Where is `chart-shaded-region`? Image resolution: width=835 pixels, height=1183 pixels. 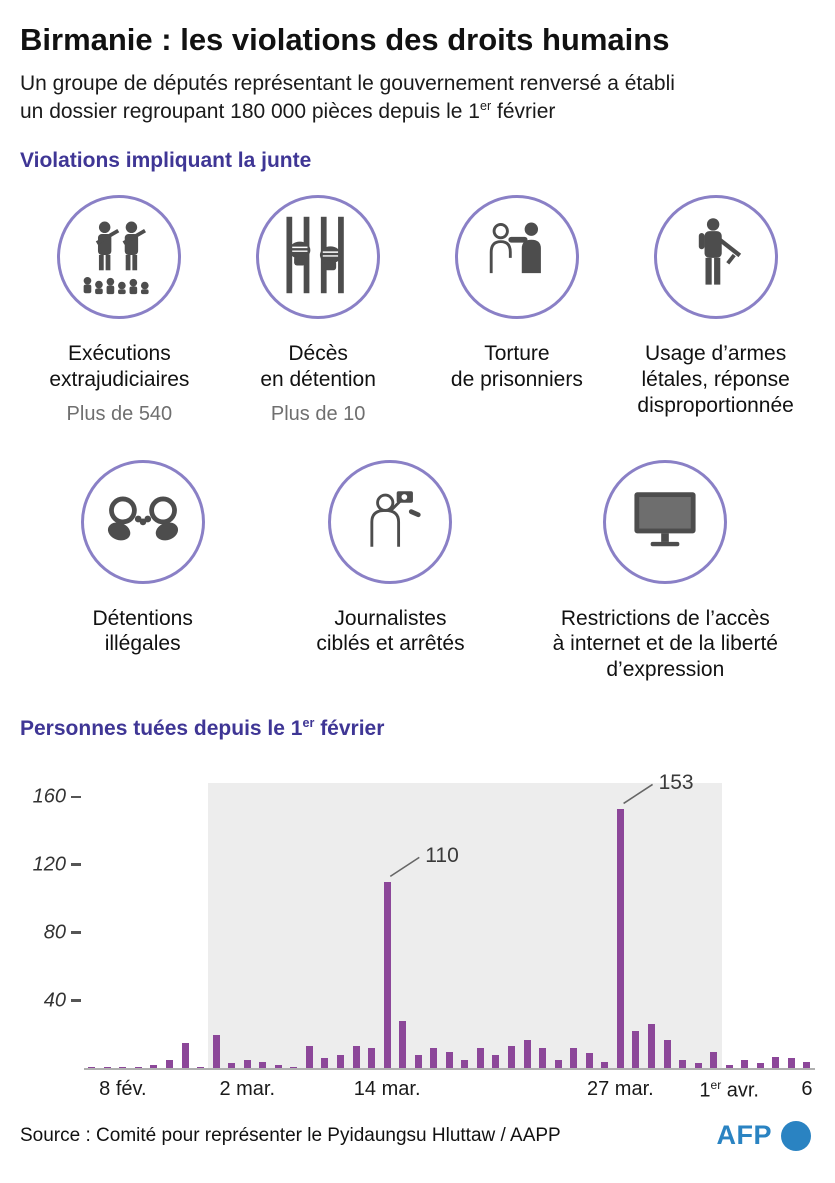
chart-shaded-region is located at coordinates (465, 926).